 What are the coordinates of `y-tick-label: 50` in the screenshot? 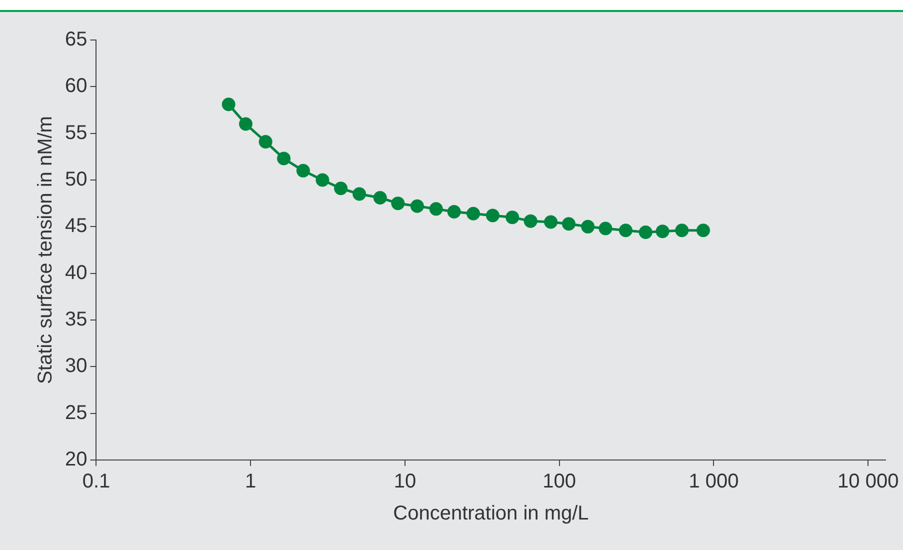 It's located at (76, 179).